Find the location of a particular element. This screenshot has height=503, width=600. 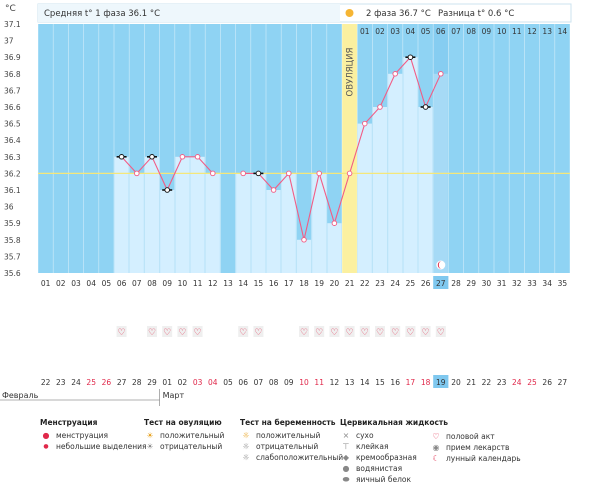

cycle-day-label: 19 is located at coordinates (319, 283).